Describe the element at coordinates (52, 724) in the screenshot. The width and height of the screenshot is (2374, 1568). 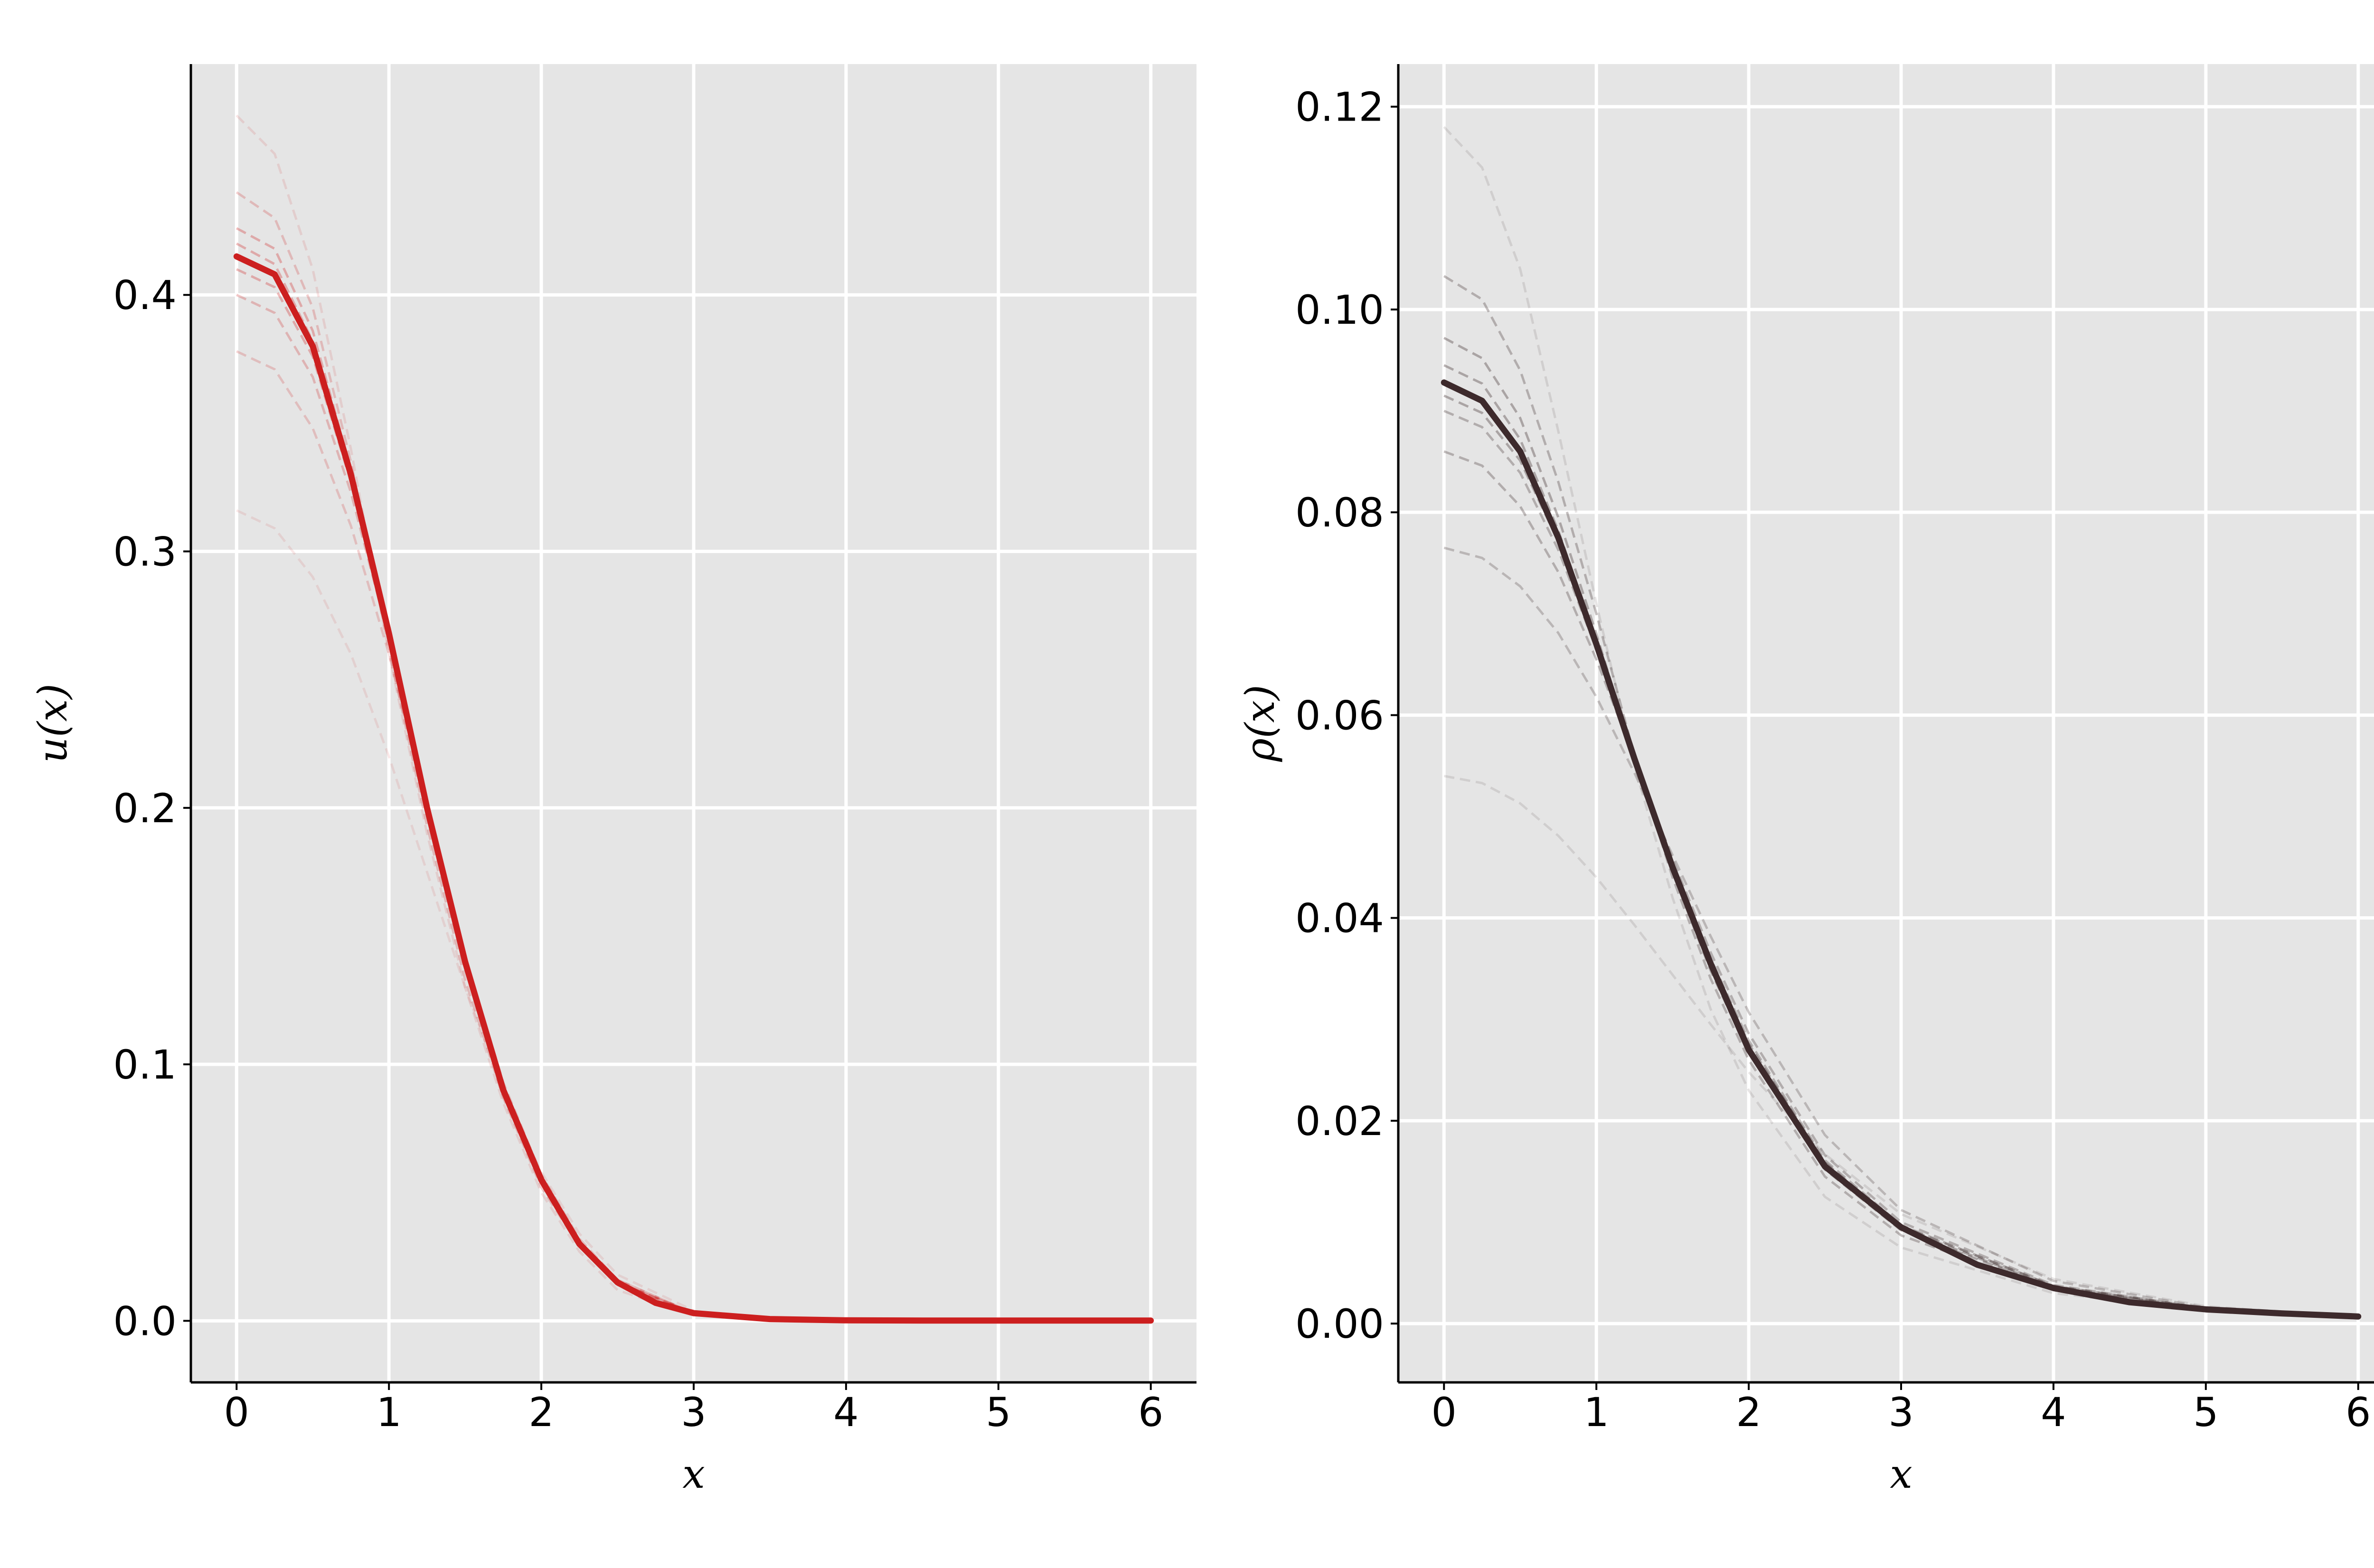
I see `y-axis-label: u(x)` at that location.